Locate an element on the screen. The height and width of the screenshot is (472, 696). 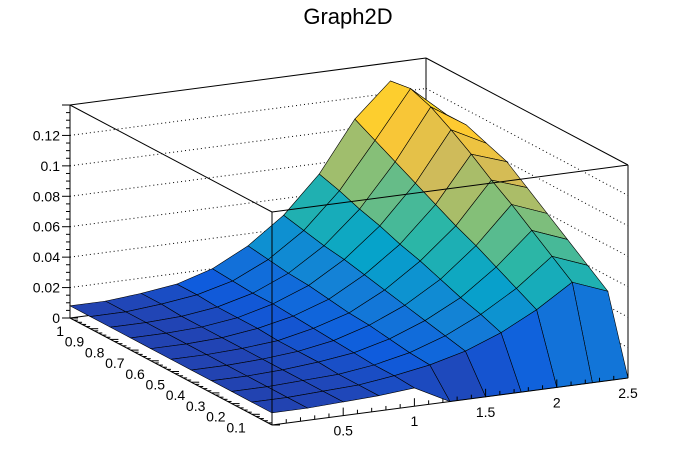
x-tick-label: 2.5 is located at coordinates (628, 393).